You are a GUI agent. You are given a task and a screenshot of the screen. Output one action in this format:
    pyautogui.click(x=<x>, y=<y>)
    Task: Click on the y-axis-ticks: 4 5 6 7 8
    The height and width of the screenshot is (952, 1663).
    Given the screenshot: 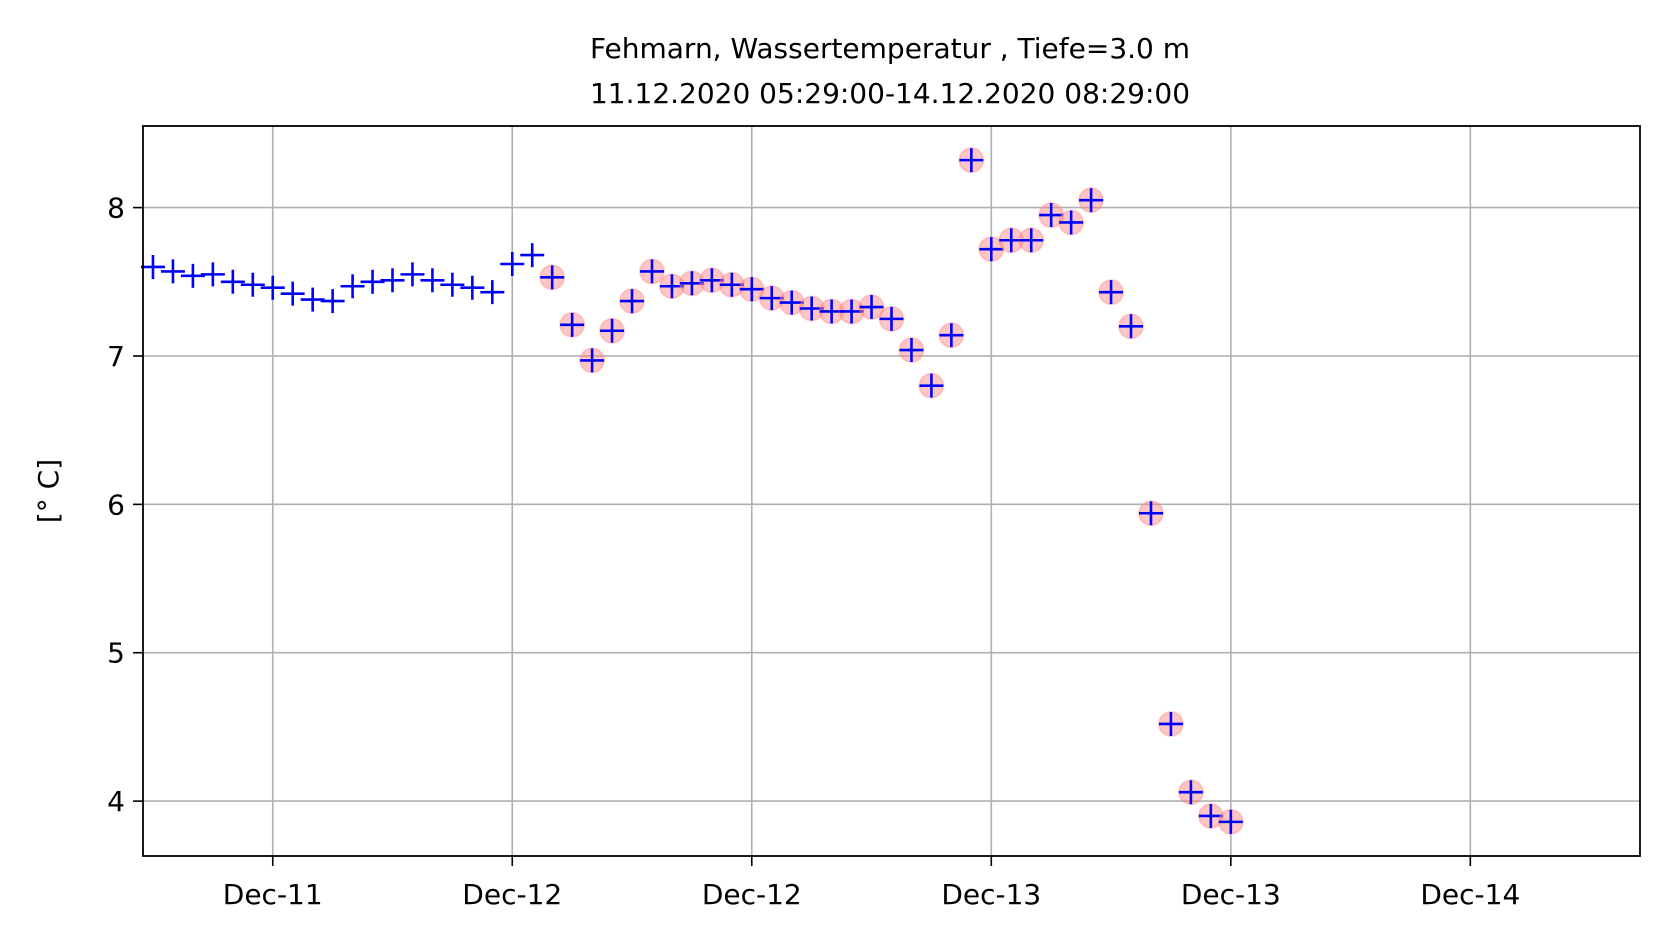 What is the action you would take?
    pyautogui.click(x=125, y=505)
    